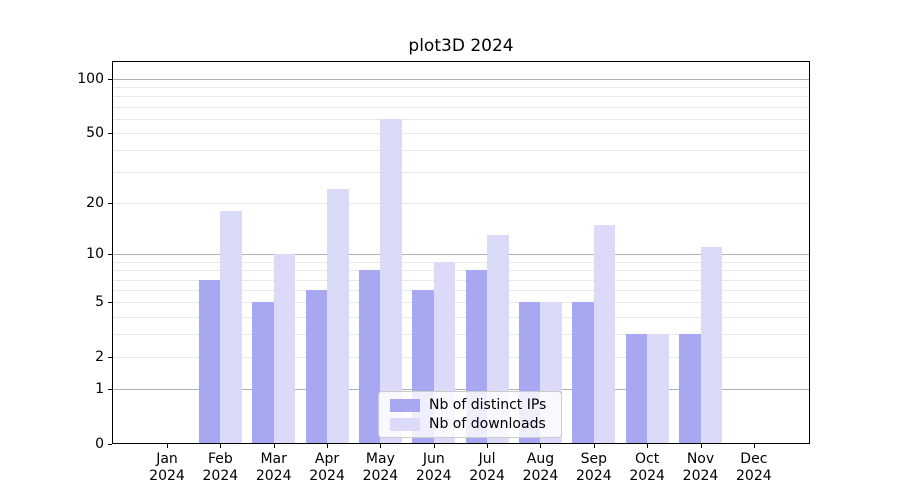 Image resolution: width=900 pixels, height=500 pixels. I want to click on x-tick-label-oct: Oct 2024, so click(647, 467).